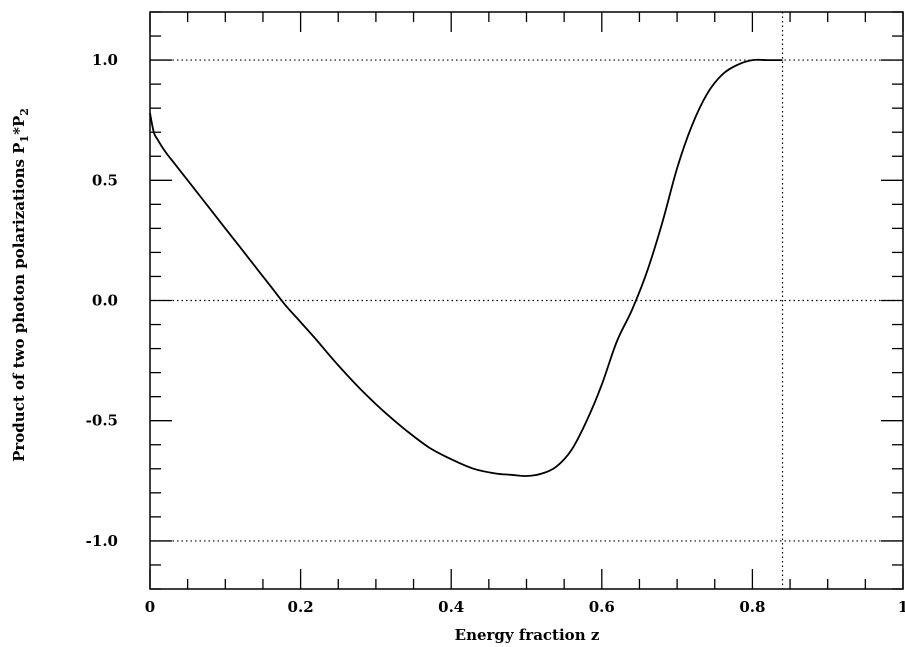  Describe the element at coordinates (451, 607) in the screenshot. I see `x-tick-label: 0.4` at that location.